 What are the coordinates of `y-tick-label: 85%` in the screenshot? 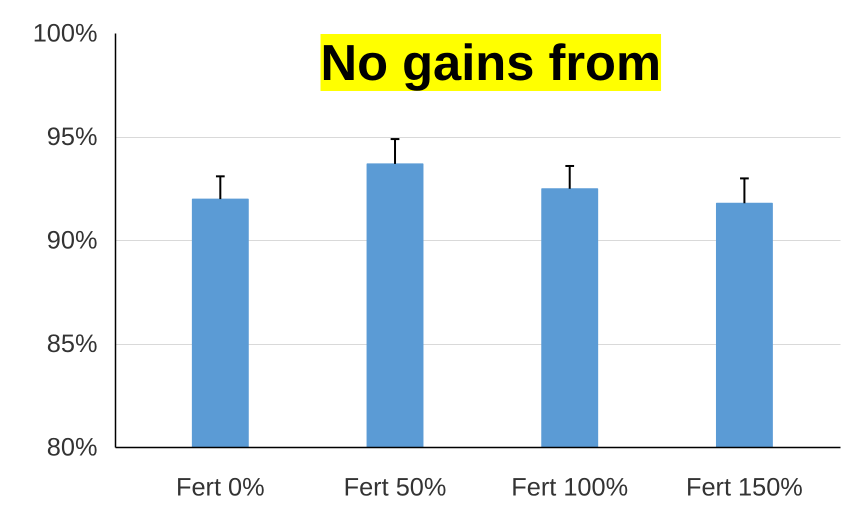 It's located at (72, 344).